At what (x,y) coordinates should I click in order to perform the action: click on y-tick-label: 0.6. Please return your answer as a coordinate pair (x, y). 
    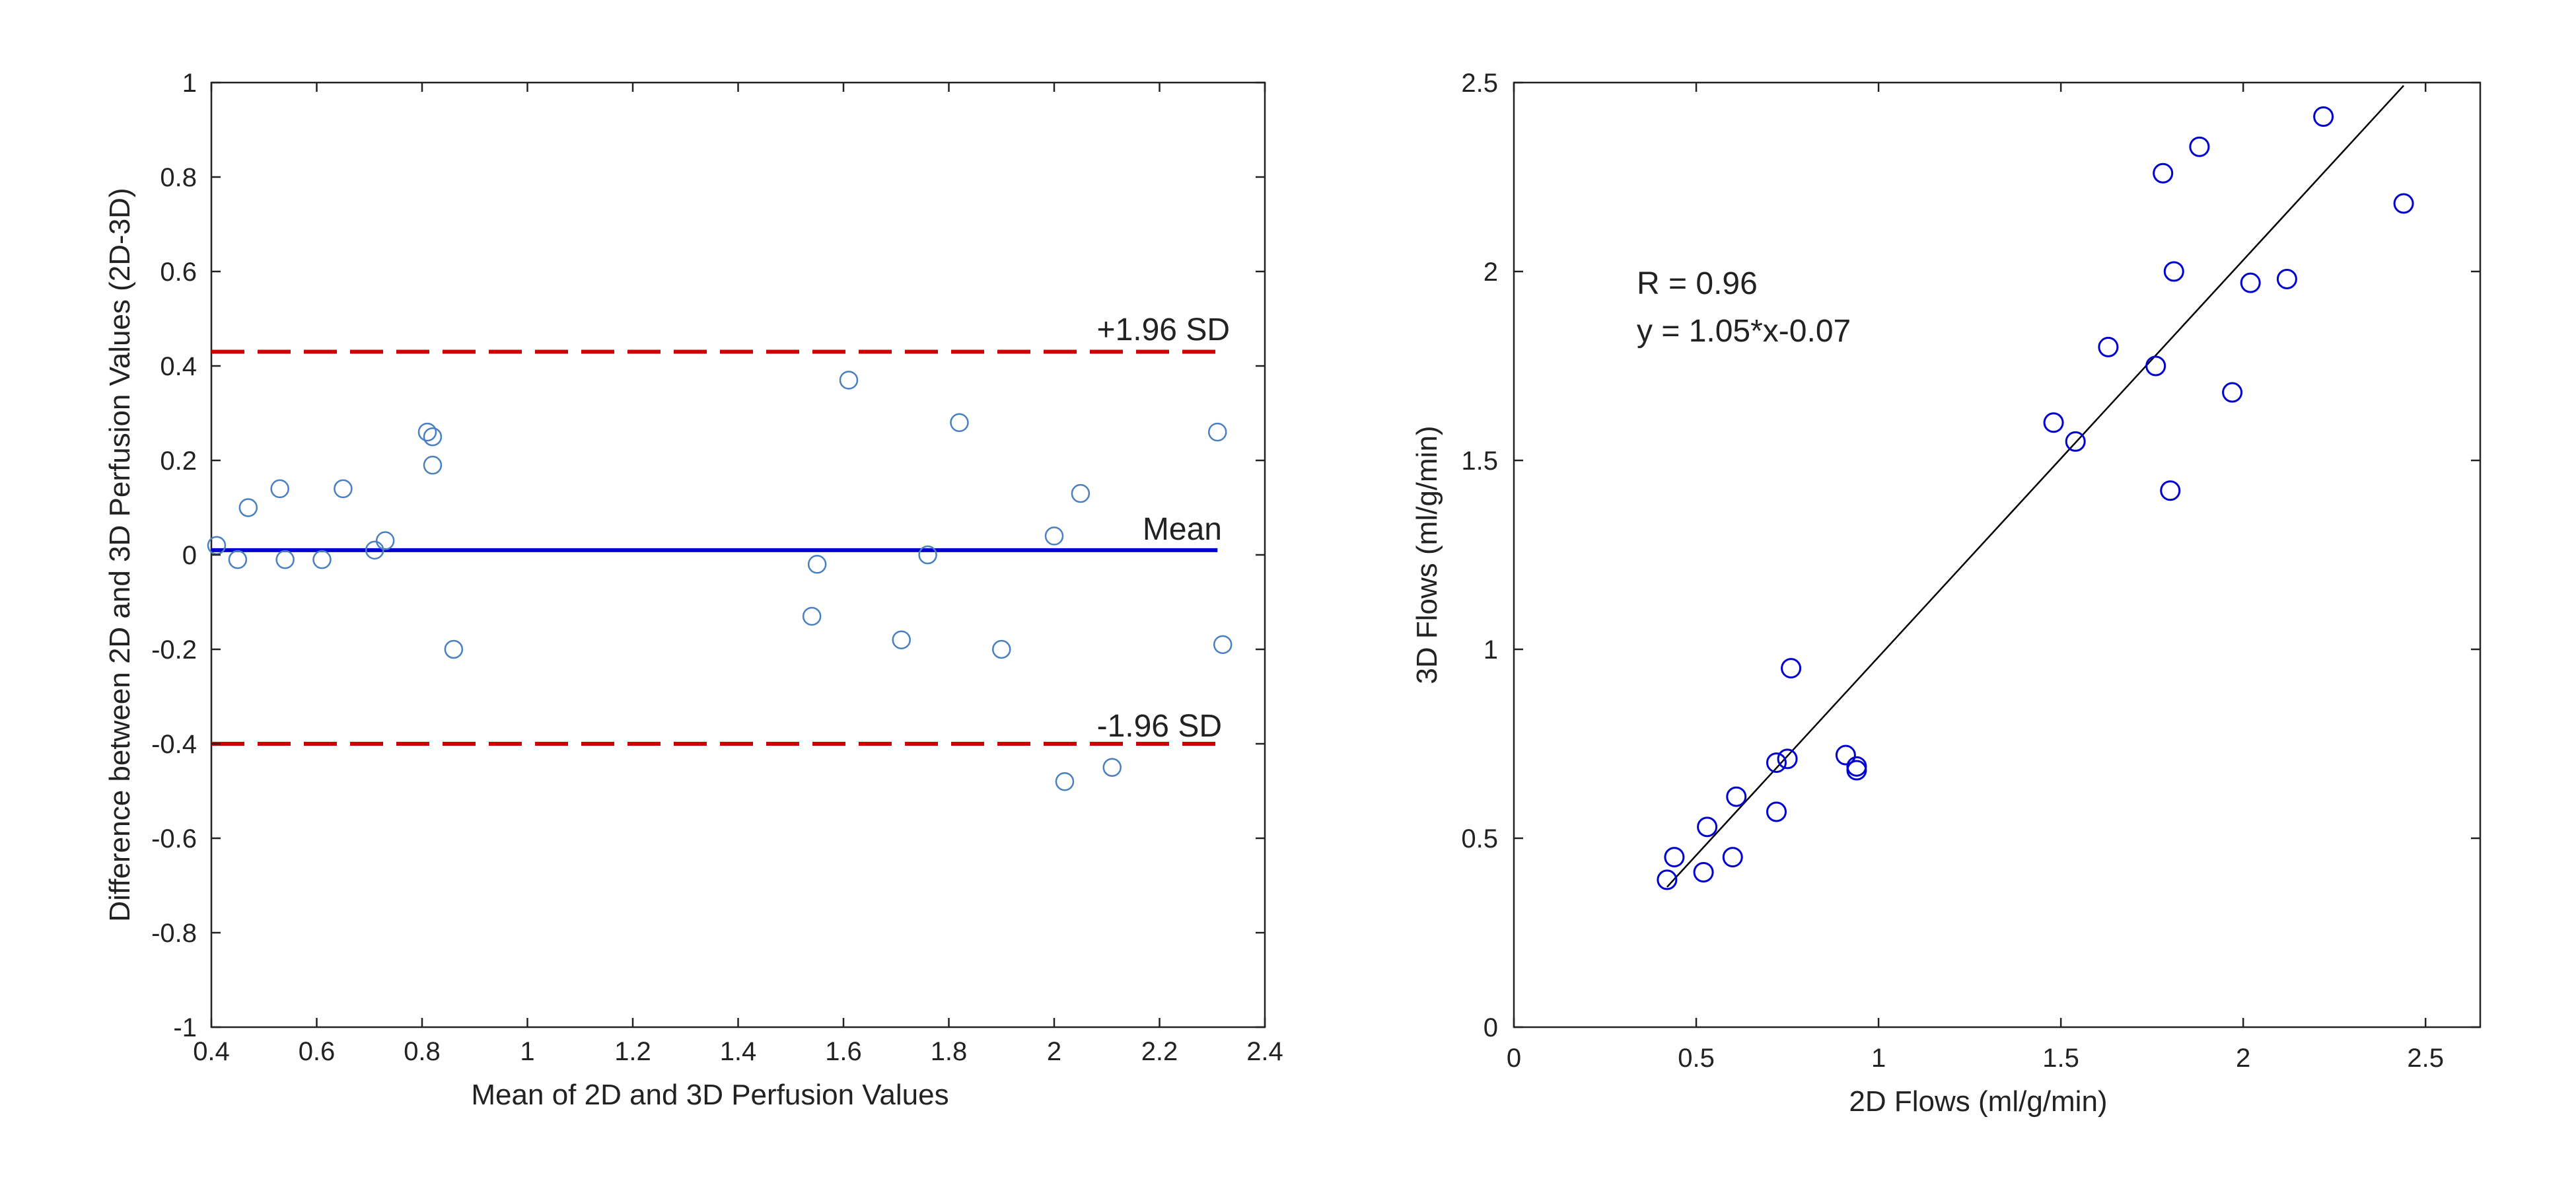
    Looking at the image, I should click on (179, 272).